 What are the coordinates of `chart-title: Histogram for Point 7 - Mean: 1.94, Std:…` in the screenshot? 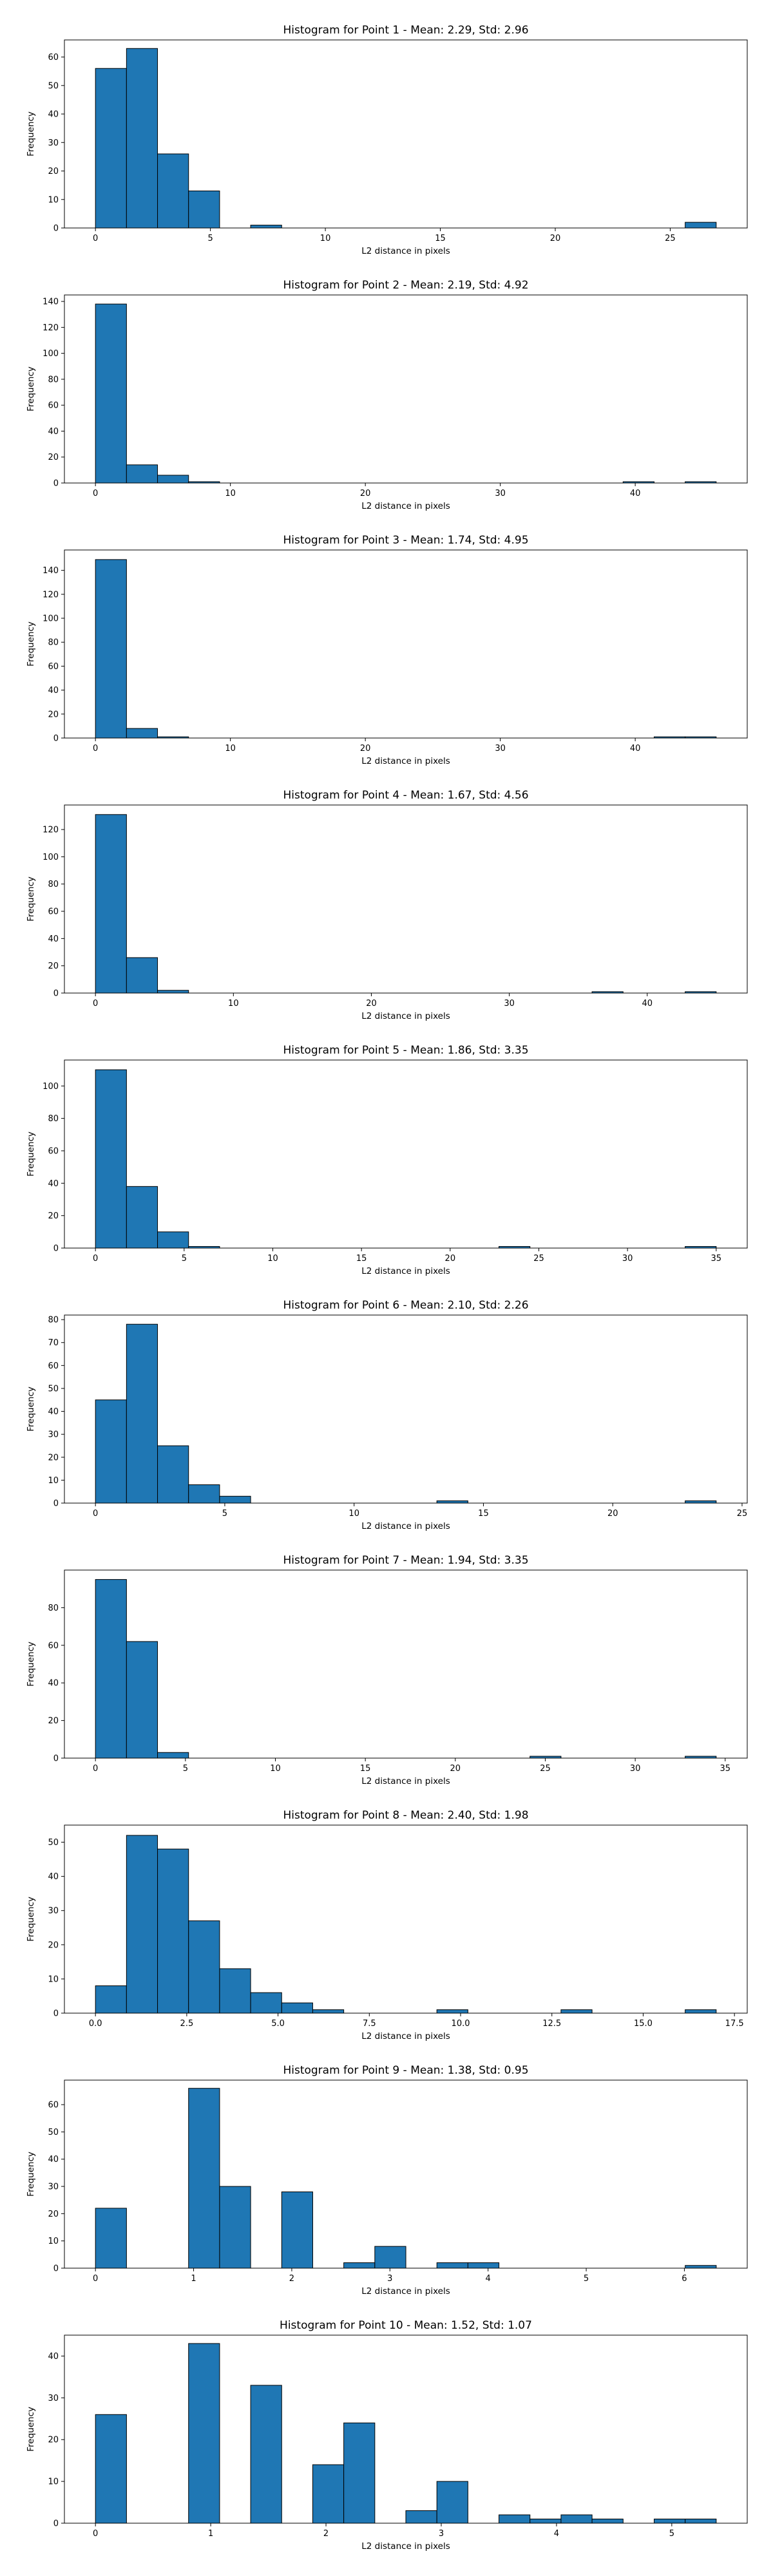 It's located at (405, 1560).